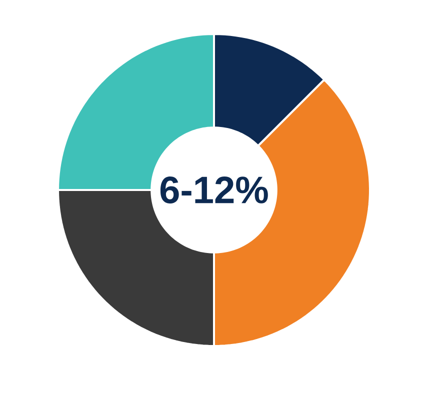 This screenshot has width=428, height=398. What do you see at coordinates (214, 190) in the screenshot?
I see `text: 6-12%` at bounding box center [214, 190].